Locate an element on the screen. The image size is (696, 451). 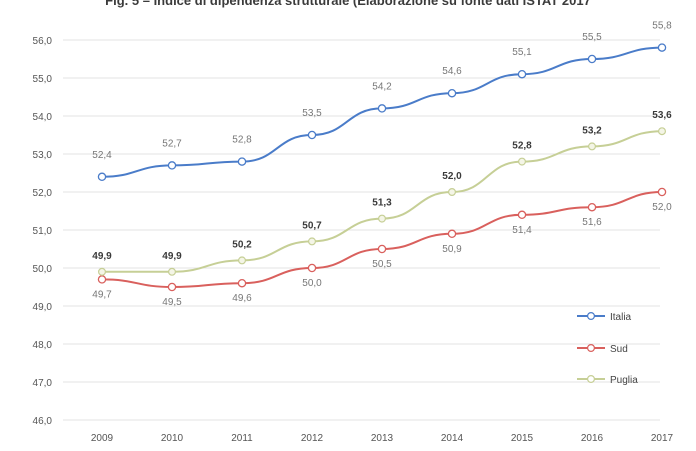
x-tick-label: 2010 is located at coordinates (172, 438).